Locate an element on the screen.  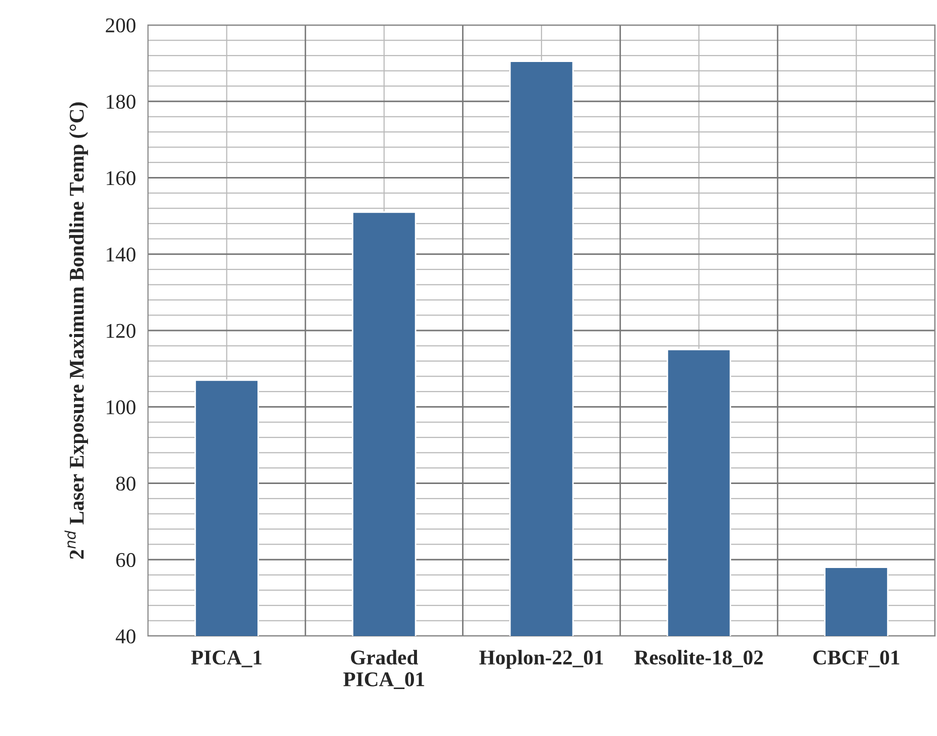
y-tick-label: 140 is located at coordinates (121, 255).